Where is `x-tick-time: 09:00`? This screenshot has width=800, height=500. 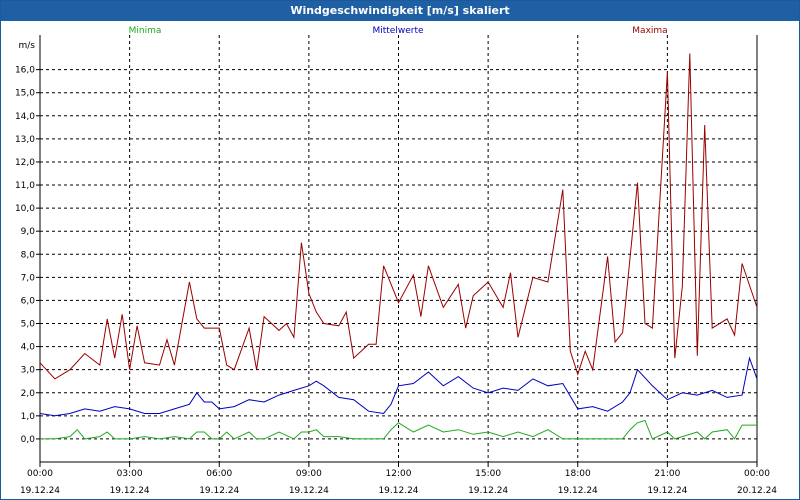 x-tick-time: 09:00 is located at coordinates (309, 474).